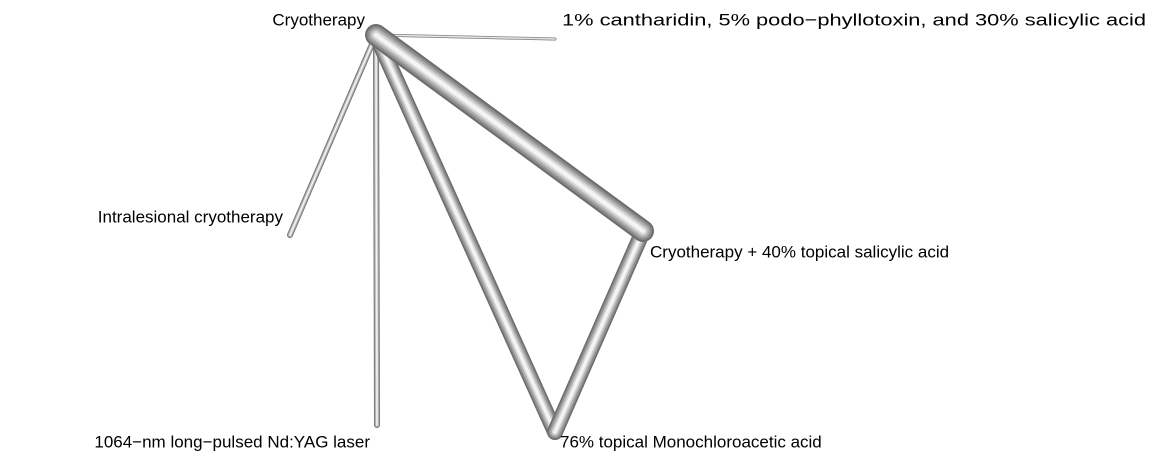 The image size is (1153, 465). Describe the element at coordinates (799, 251) in the screenshot. I see `node-label: Cryotherapy + 40% topical salicylic acid` at that location.